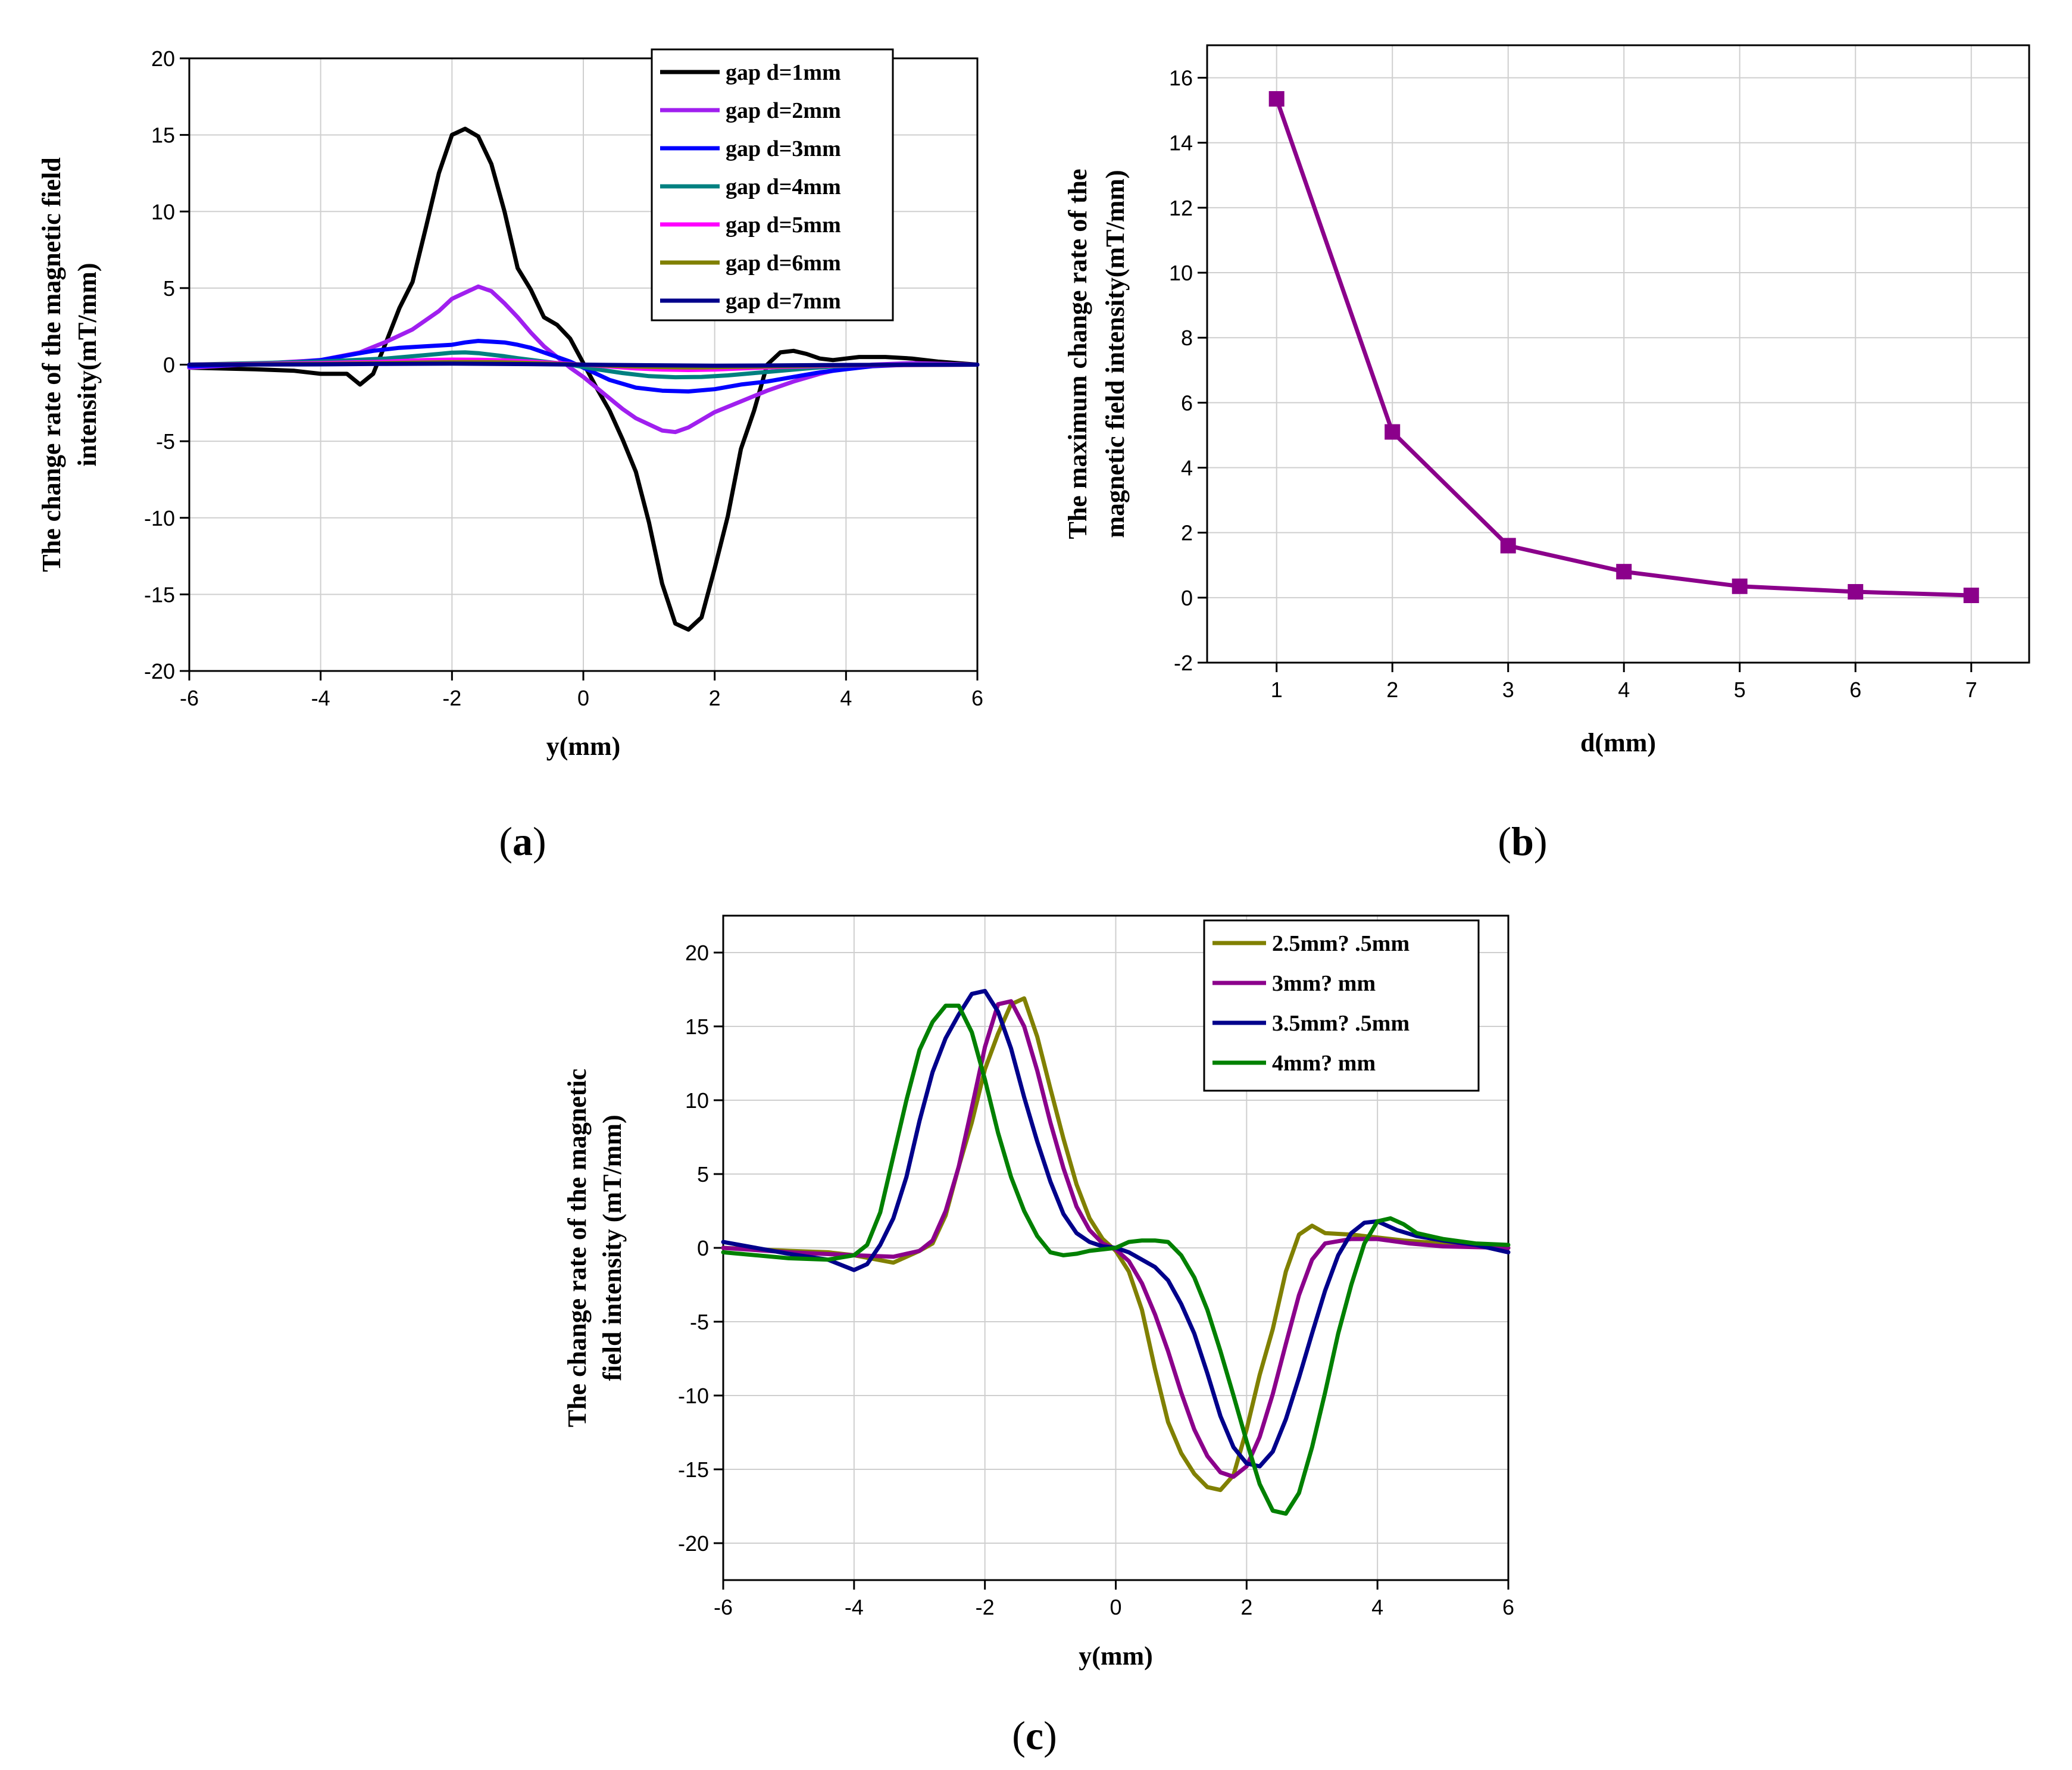  What do you see at coordinates (723, 1607) in the screenshot?
I see `c-xtick-label-0: -6` at bounding box center [723, 1607].